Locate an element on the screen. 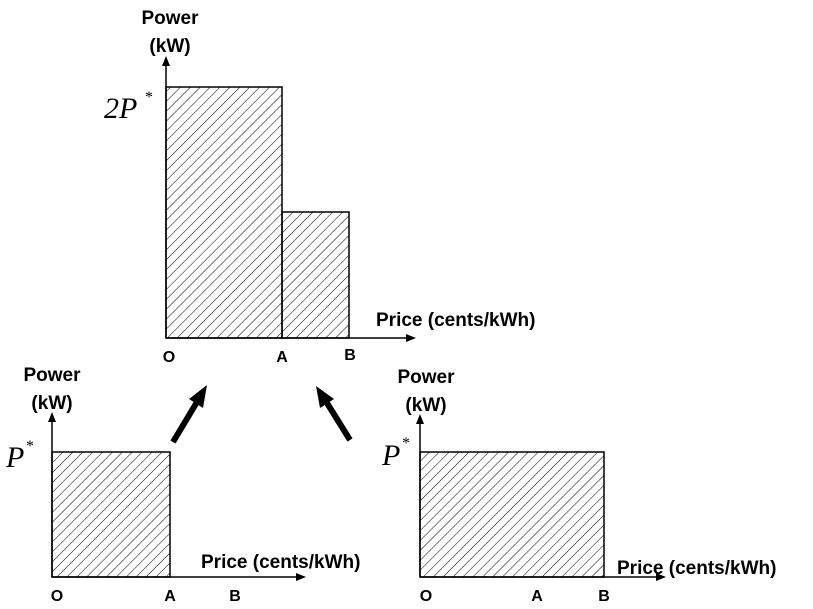 The width and height of the screenshot is (813, 609). left-y-value-p: P is located at coordinates (14, 457).